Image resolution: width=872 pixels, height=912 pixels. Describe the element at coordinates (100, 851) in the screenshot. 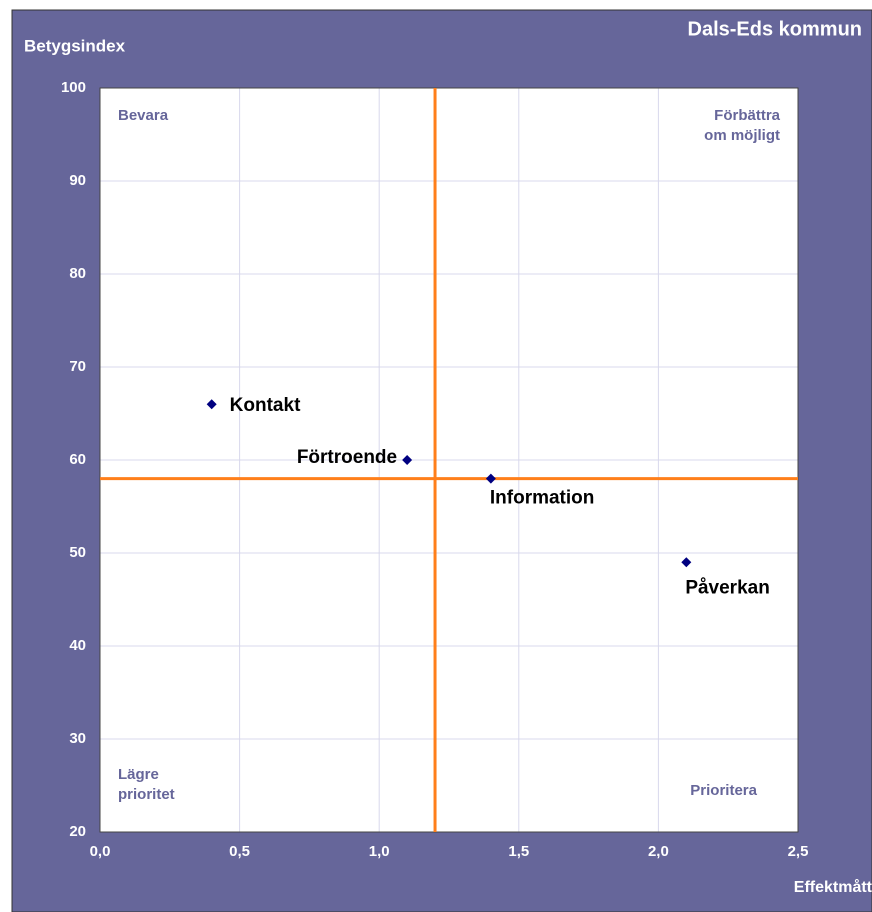

I see `x-tick-label: 0,0` at that location.